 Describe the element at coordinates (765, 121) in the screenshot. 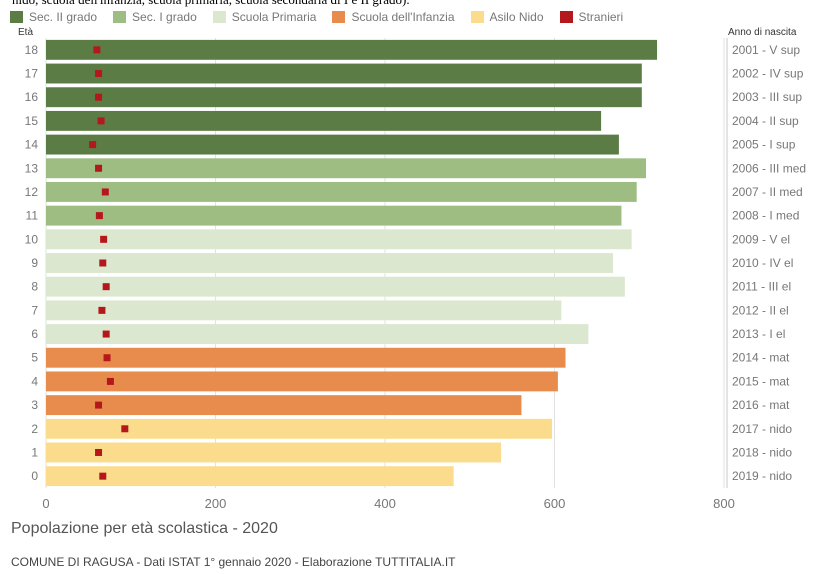

I see `birth-year-label: 2004 - II sup` at that location.